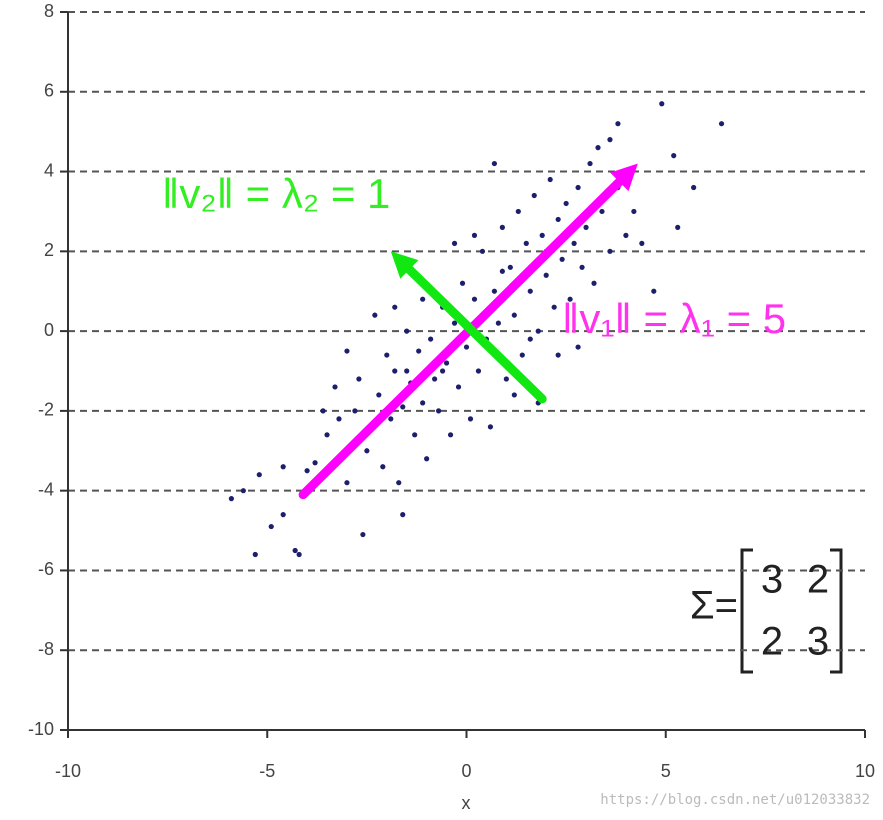 The image size is (883, 820). What do you see at coordinates (746, 611) in the screenshot?
I see `left-bracket` at bounding box center [746, 611].